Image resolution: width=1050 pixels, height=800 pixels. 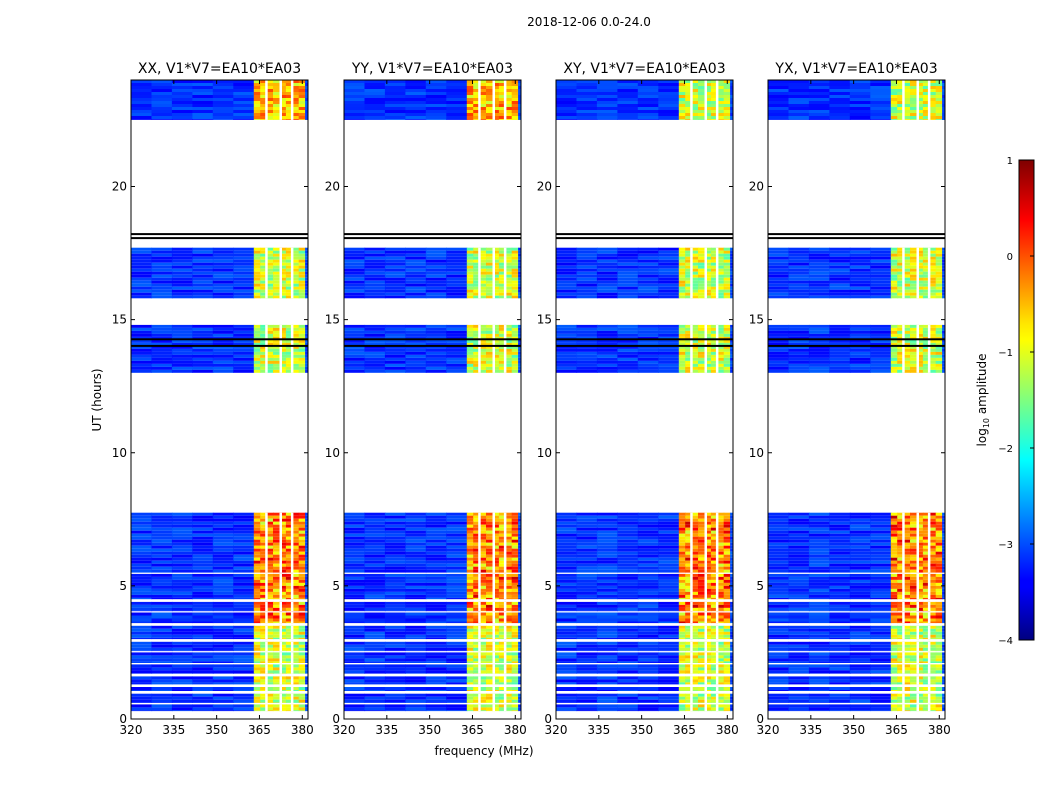 I want to click on channel-stripe, so click(x=479, y=542).